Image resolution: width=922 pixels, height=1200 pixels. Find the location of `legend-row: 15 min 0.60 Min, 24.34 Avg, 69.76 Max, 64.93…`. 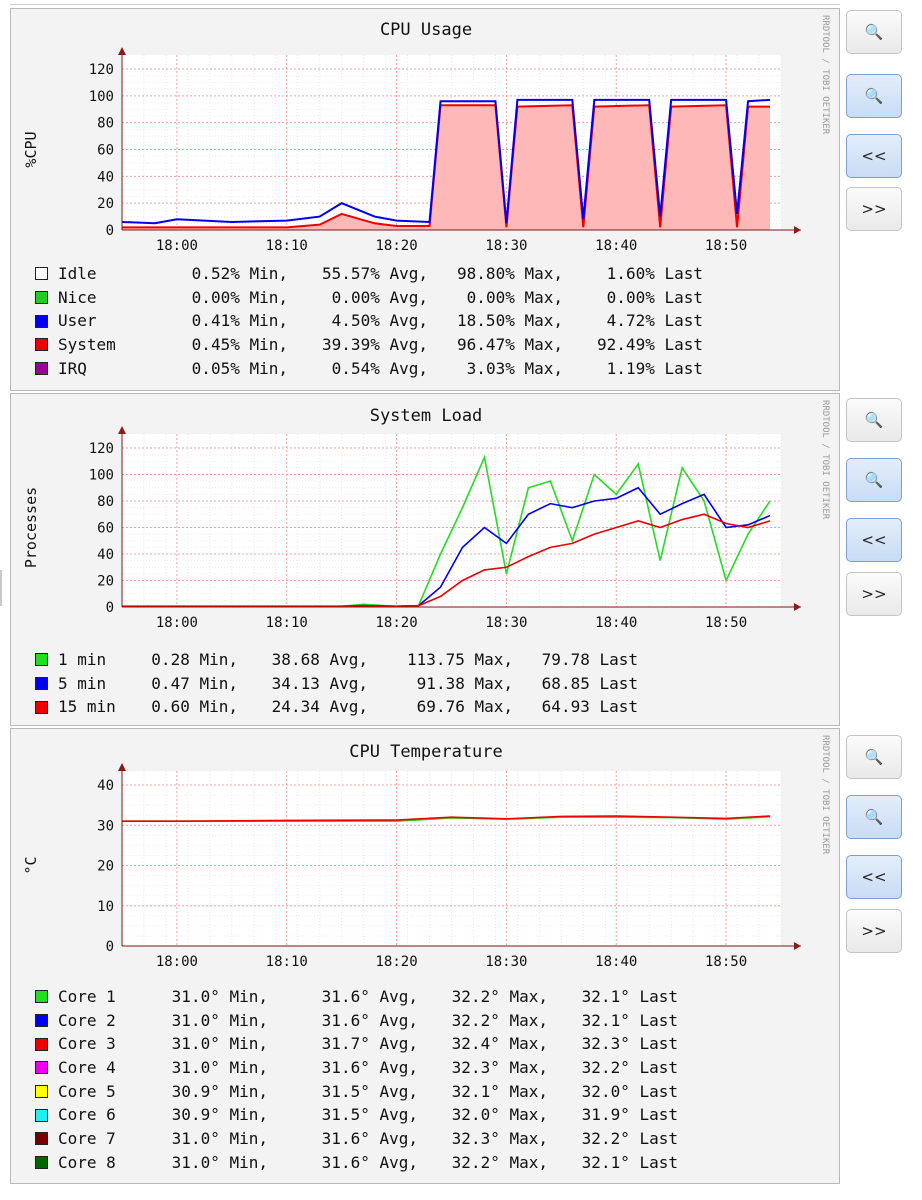

legend-row: 15 min 0.60 Min, 24.34 Avg, 69.76 Max, 64.93… is located at coordinates (336, 707).